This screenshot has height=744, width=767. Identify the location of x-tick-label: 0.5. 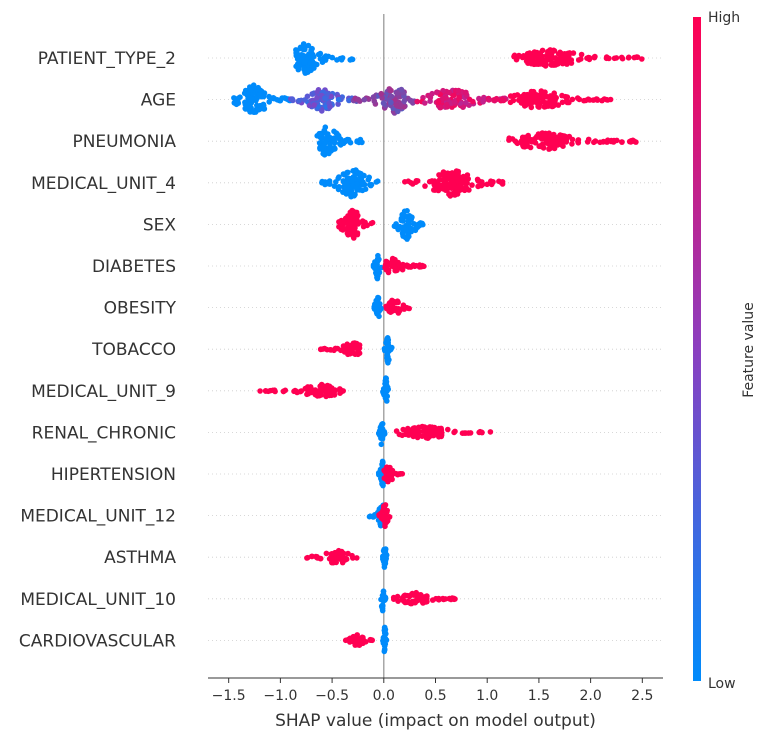
(435, 696).